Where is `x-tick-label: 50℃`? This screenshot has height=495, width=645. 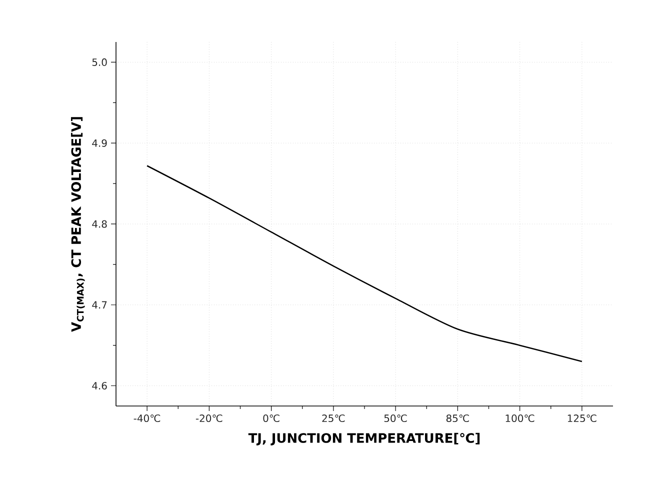 x-tick-label: 50℃ is located at coordinates (395, 418).